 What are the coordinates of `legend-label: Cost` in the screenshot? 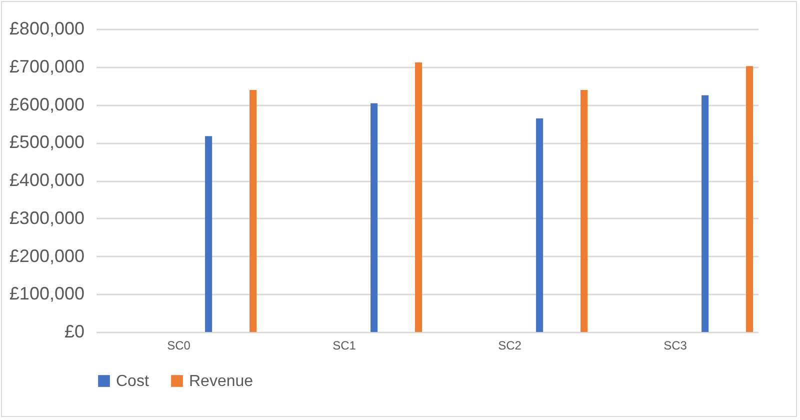 It's located at (133, 381).